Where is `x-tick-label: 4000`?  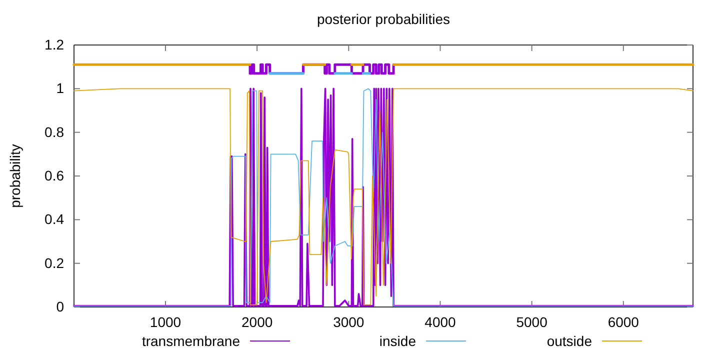
x-tick-label: 4000 is located at coordinates (440, 322).